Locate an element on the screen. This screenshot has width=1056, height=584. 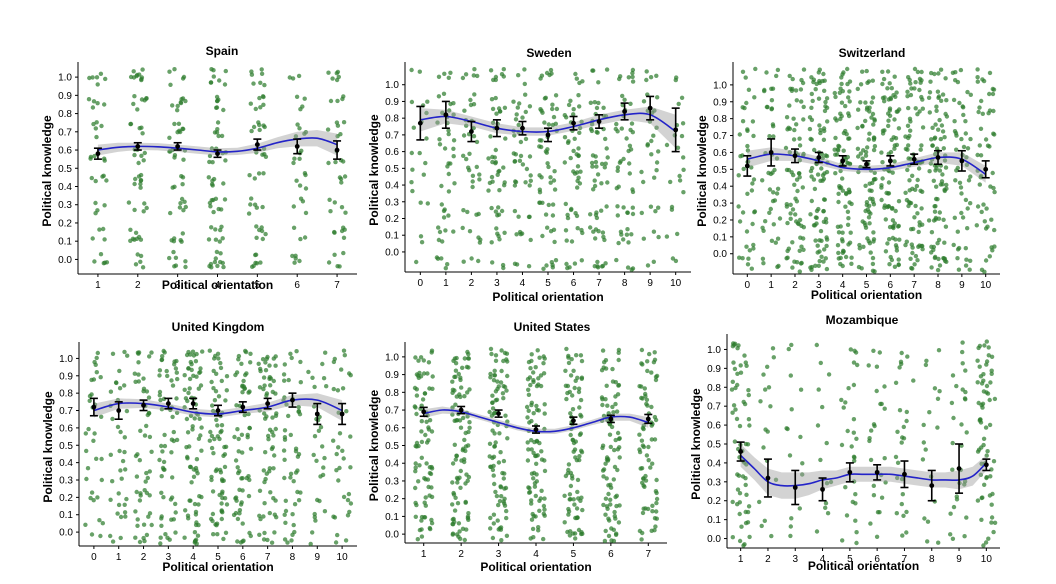
x-tick-label: 1 is located at coordinates (424, 554).